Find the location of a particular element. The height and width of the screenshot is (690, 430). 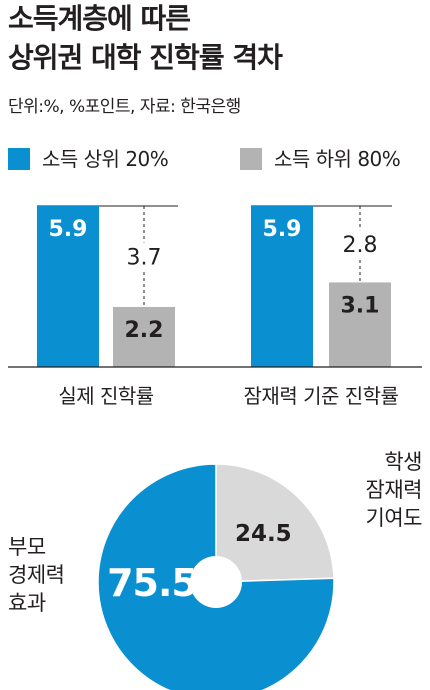

legend-label-low-income: 소득 하위 80% is located at coordinates (337, 159).